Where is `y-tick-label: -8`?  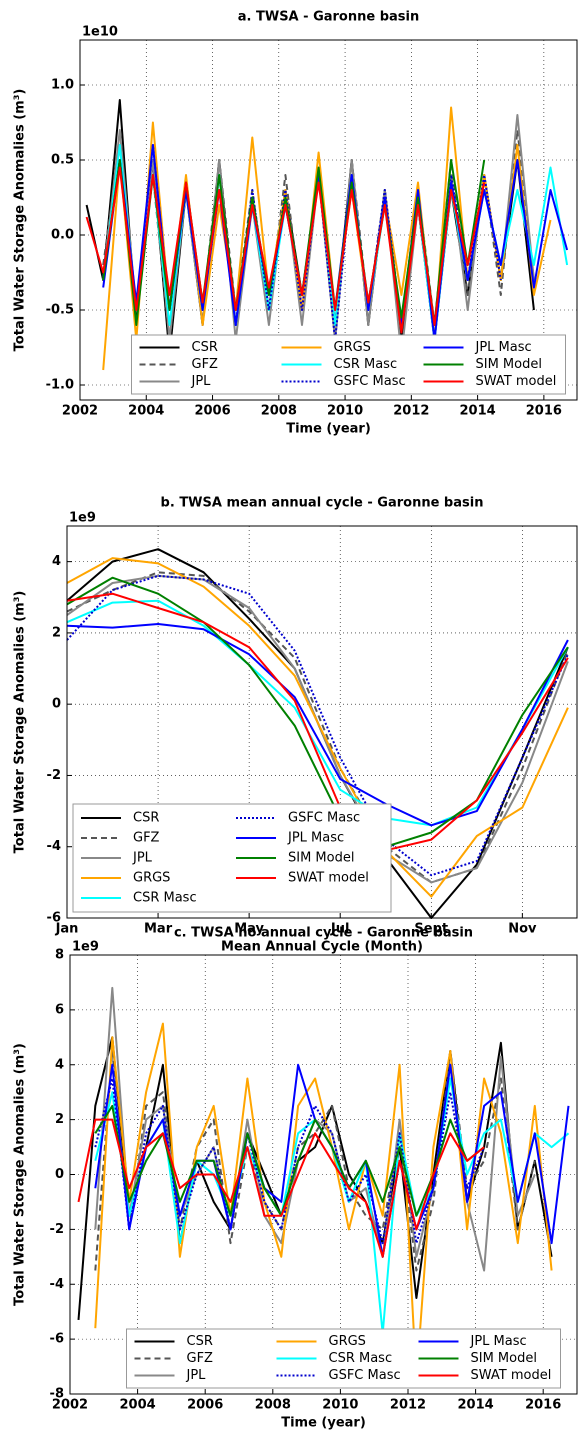 y-tick-label: -8 is located at coordinates (57, 1394).